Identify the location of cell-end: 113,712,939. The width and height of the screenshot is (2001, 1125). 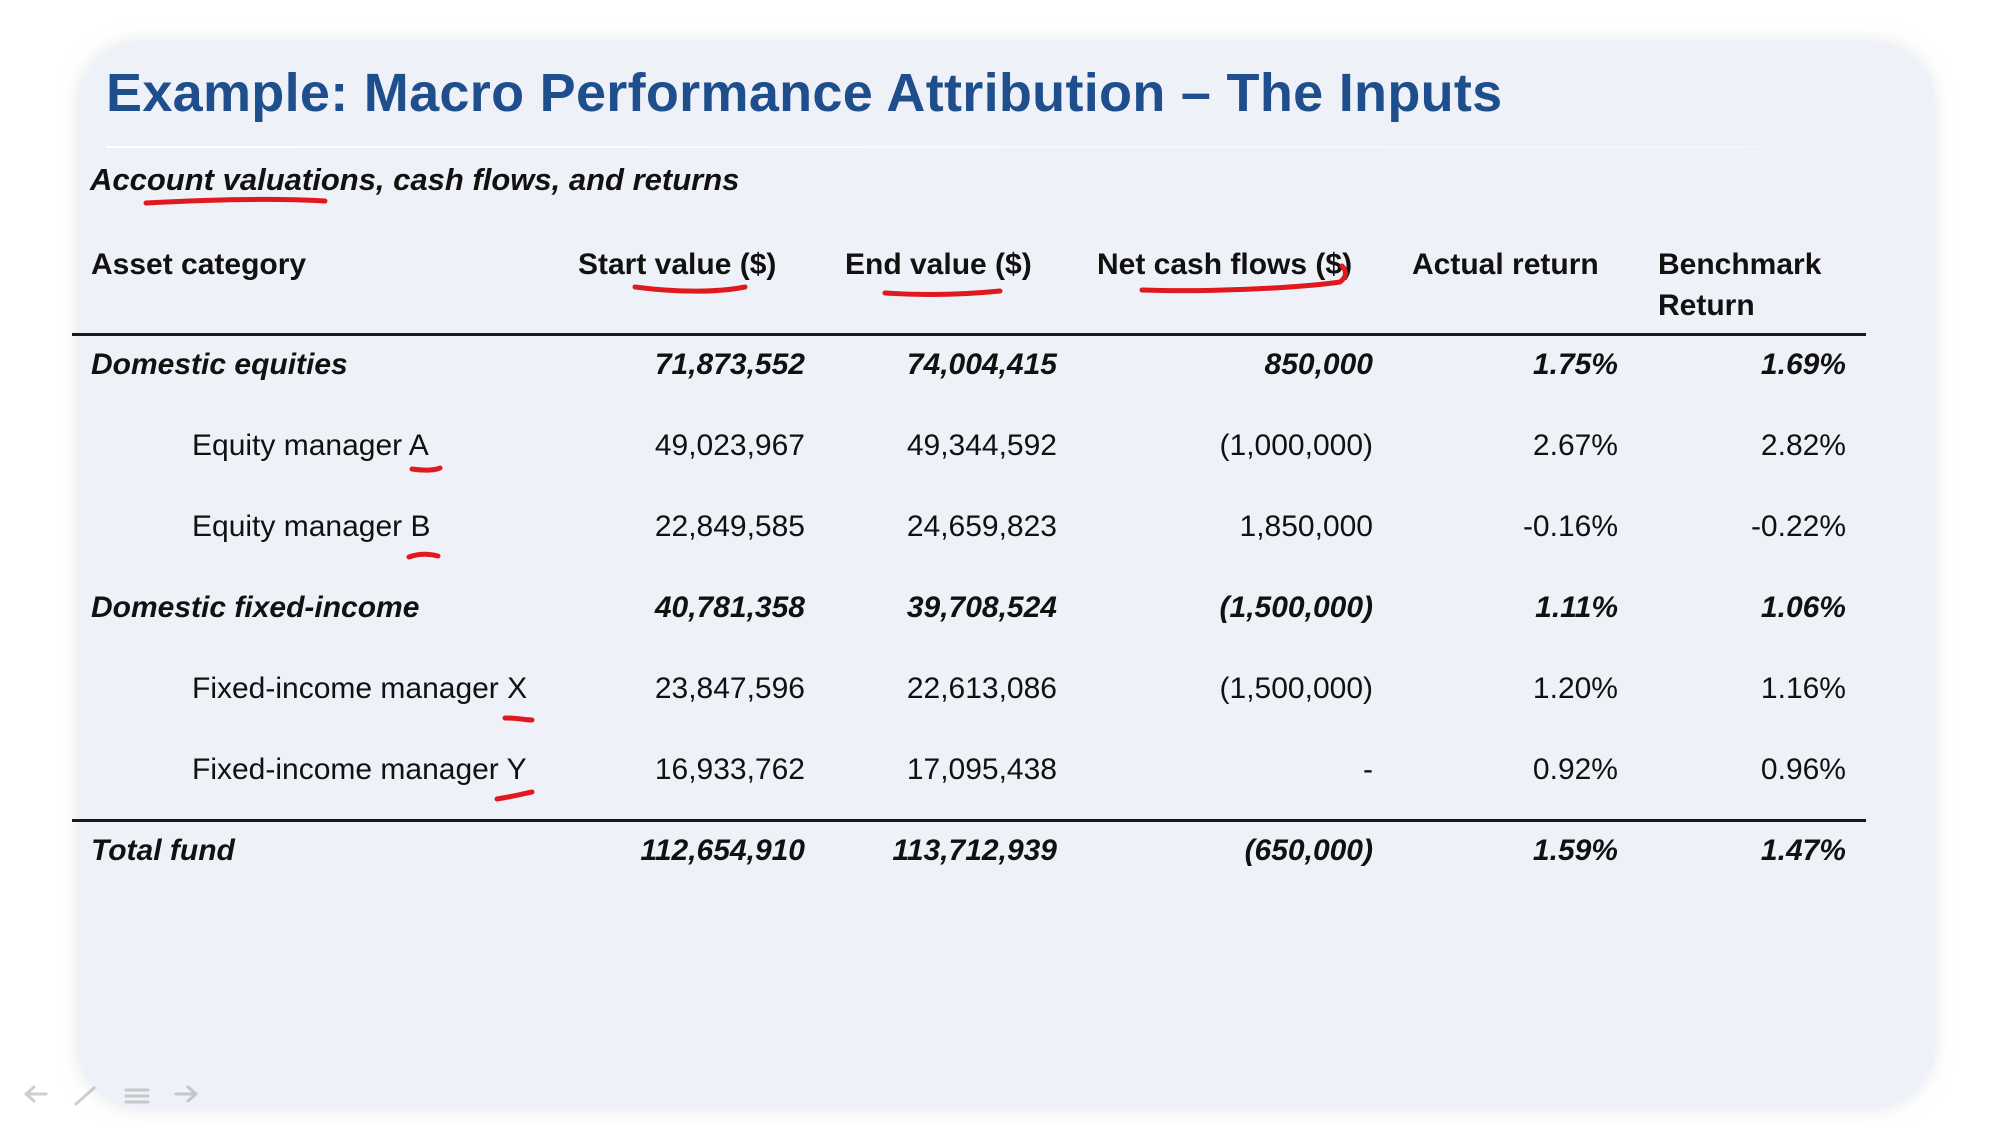
(974, 850).